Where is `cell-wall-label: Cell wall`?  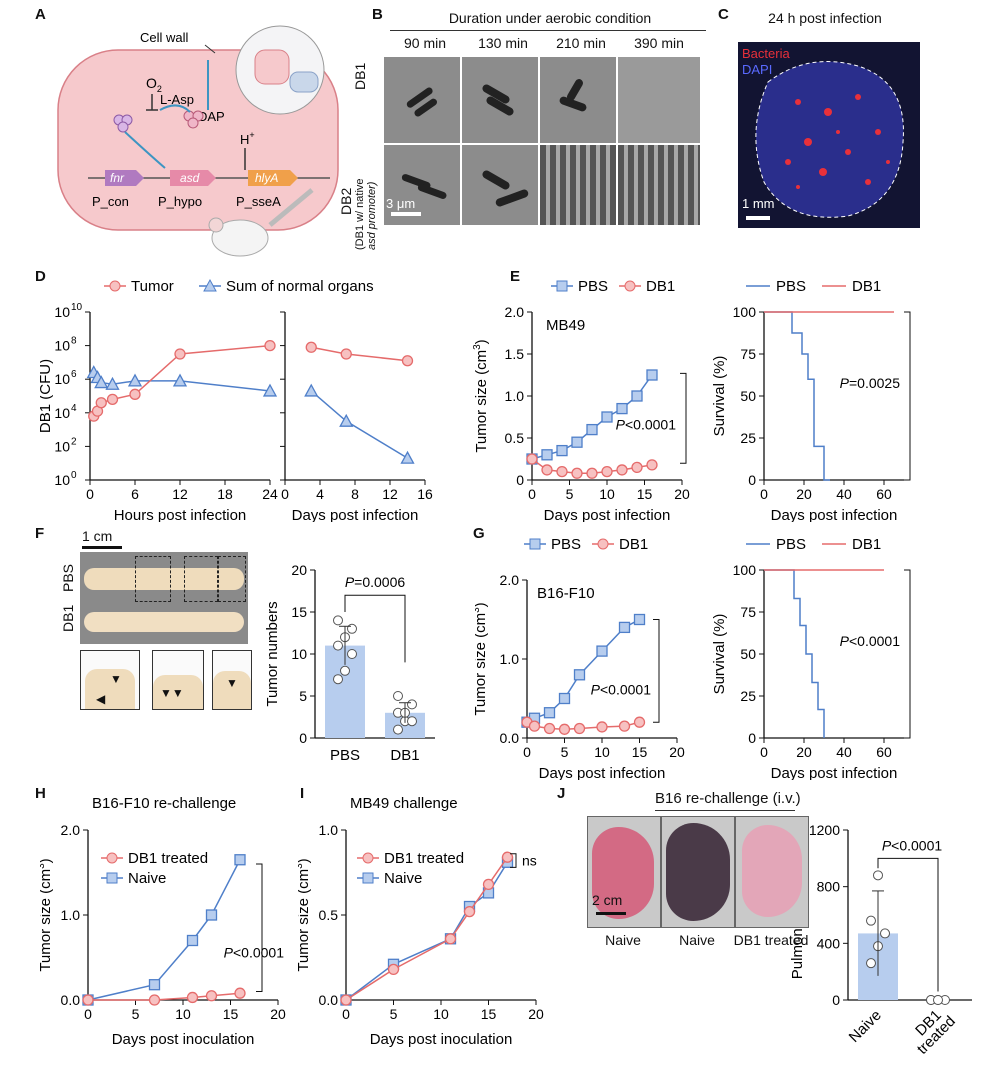 cell-wall-label: Cell wall is located at coordinates (164, 37).